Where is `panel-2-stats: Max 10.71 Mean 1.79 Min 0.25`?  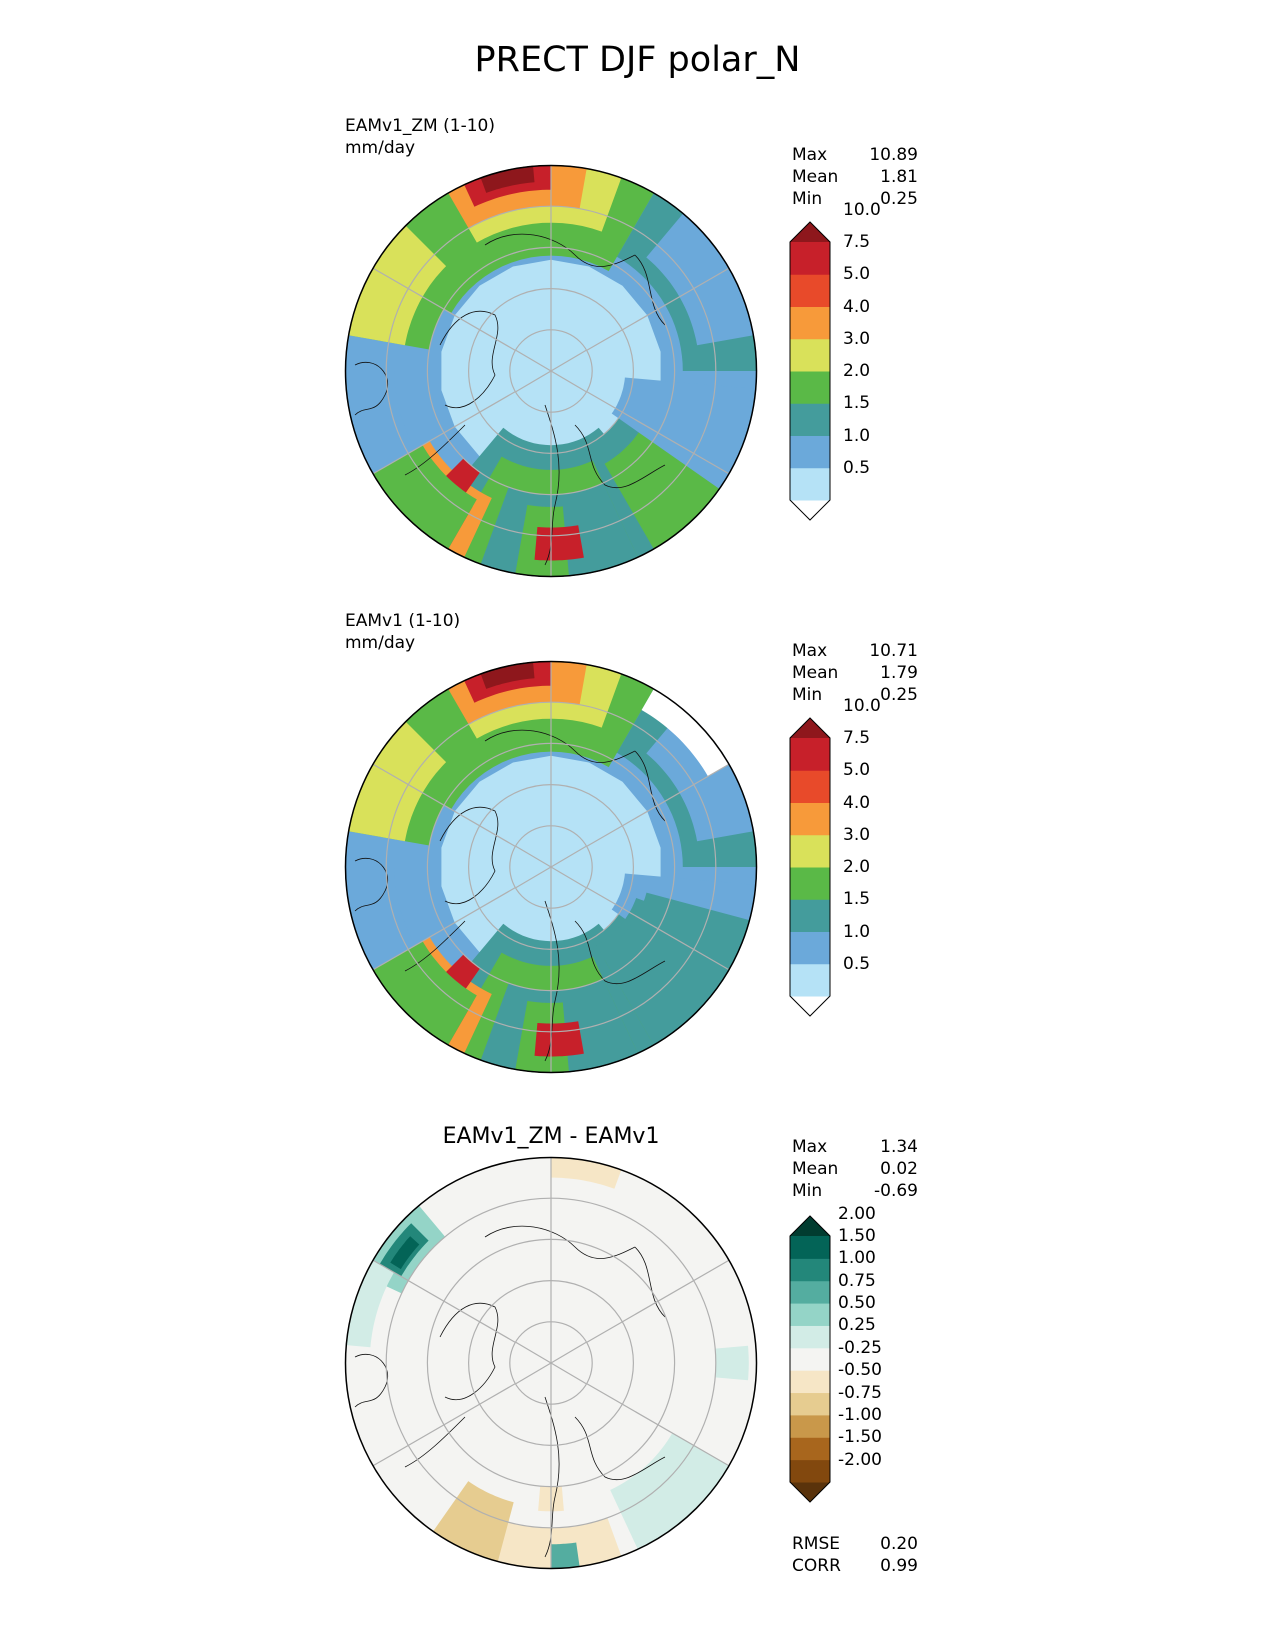
panel-2-stats: Max 10.71 Mean 1.79 Min 0.25 is located at coordinates (855, 673).